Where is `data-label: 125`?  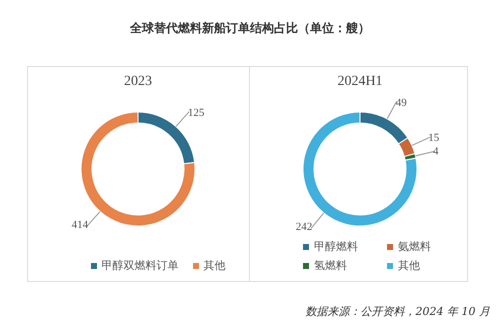
data-label: 125 is located at coordinates (196, 113).